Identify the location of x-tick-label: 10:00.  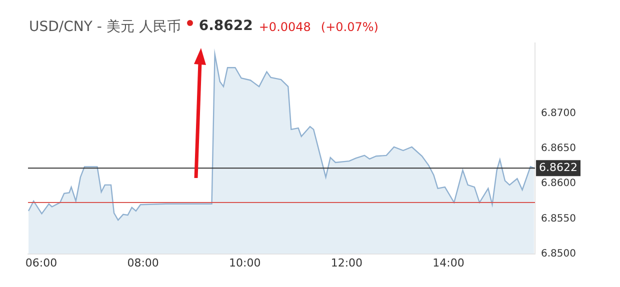
(245, 263).